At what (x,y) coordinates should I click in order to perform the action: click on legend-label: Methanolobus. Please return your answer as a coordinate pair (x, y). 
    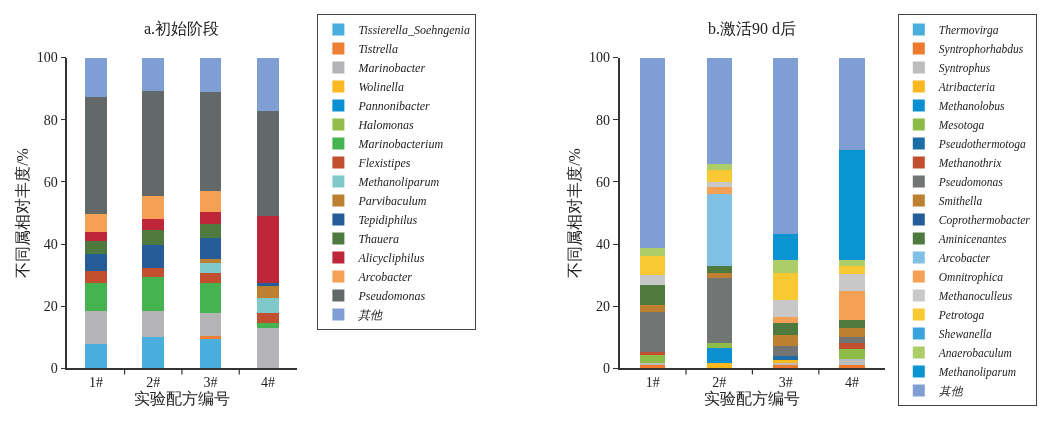
    Looking at the image, I should click on (971, 105).